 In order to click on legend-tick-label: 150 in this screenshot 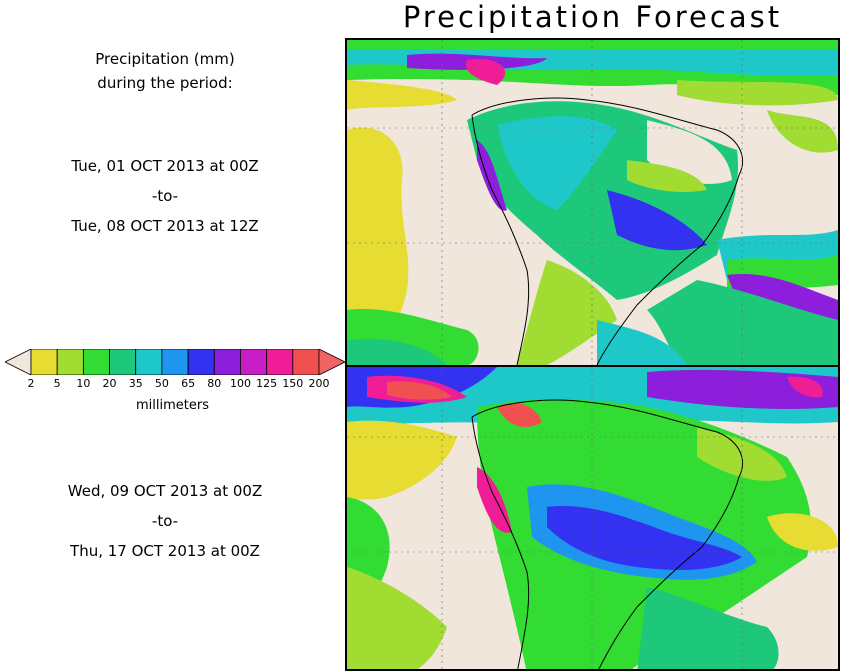, I will do `click(293, 383)`.